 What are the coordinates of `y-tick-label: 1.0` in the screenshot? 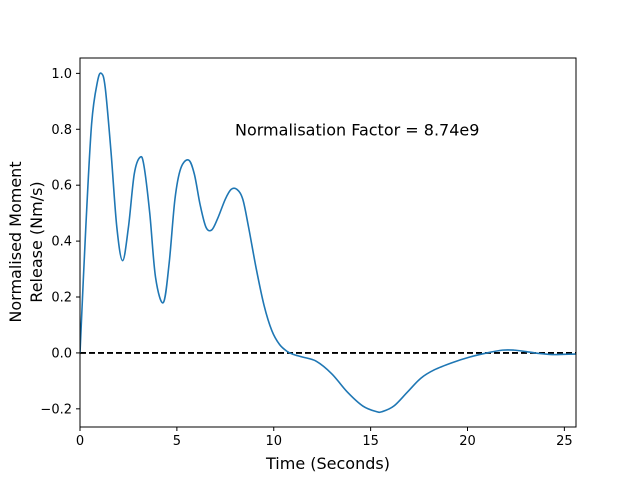 It's located at (61, 74).